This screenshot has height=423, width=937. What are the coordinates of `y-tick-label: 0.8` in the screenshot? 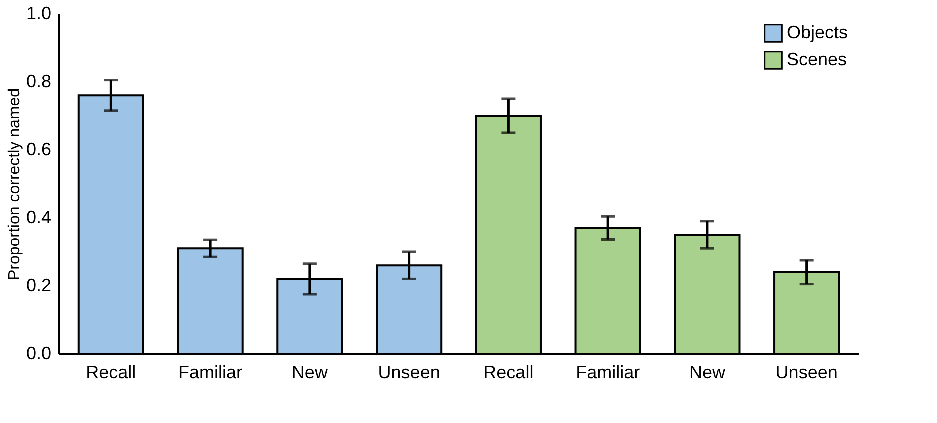 It's located at (39, 82).